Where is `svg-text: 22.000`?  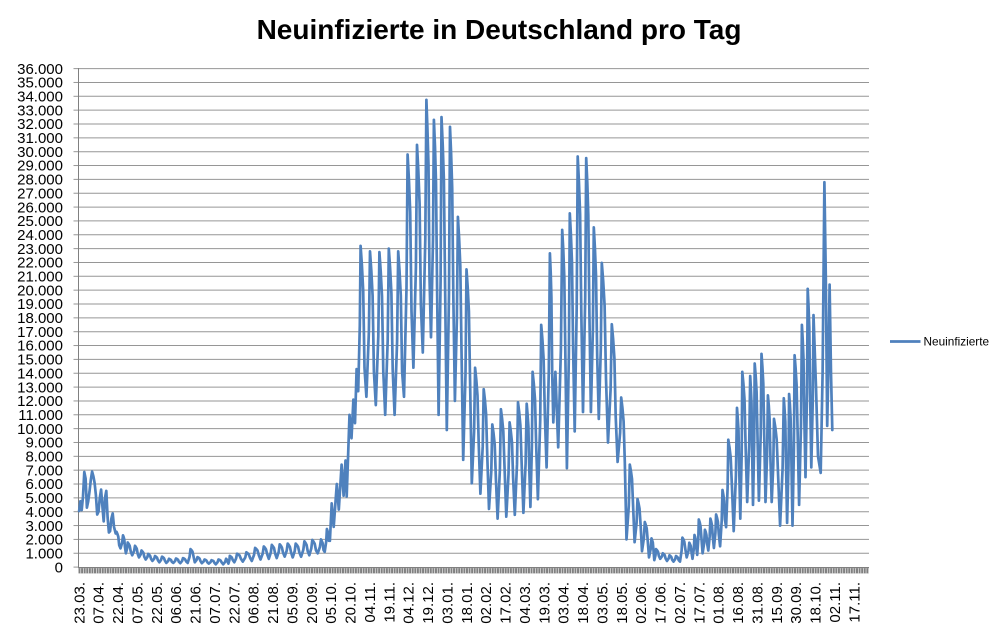
svg-text: 22.000 is located at coordinates (40, 263).